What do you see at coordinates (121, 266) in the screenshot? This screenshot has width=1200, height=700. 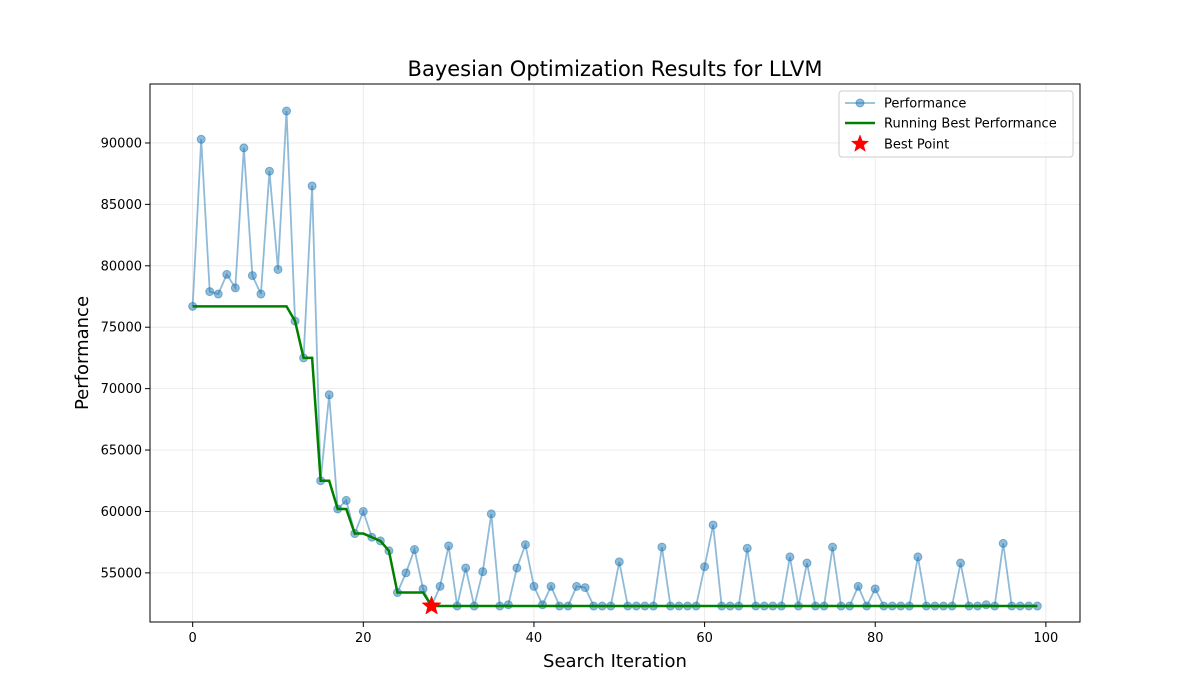 I see `y-tick-label: 80000` at bounding box center [121, 266].